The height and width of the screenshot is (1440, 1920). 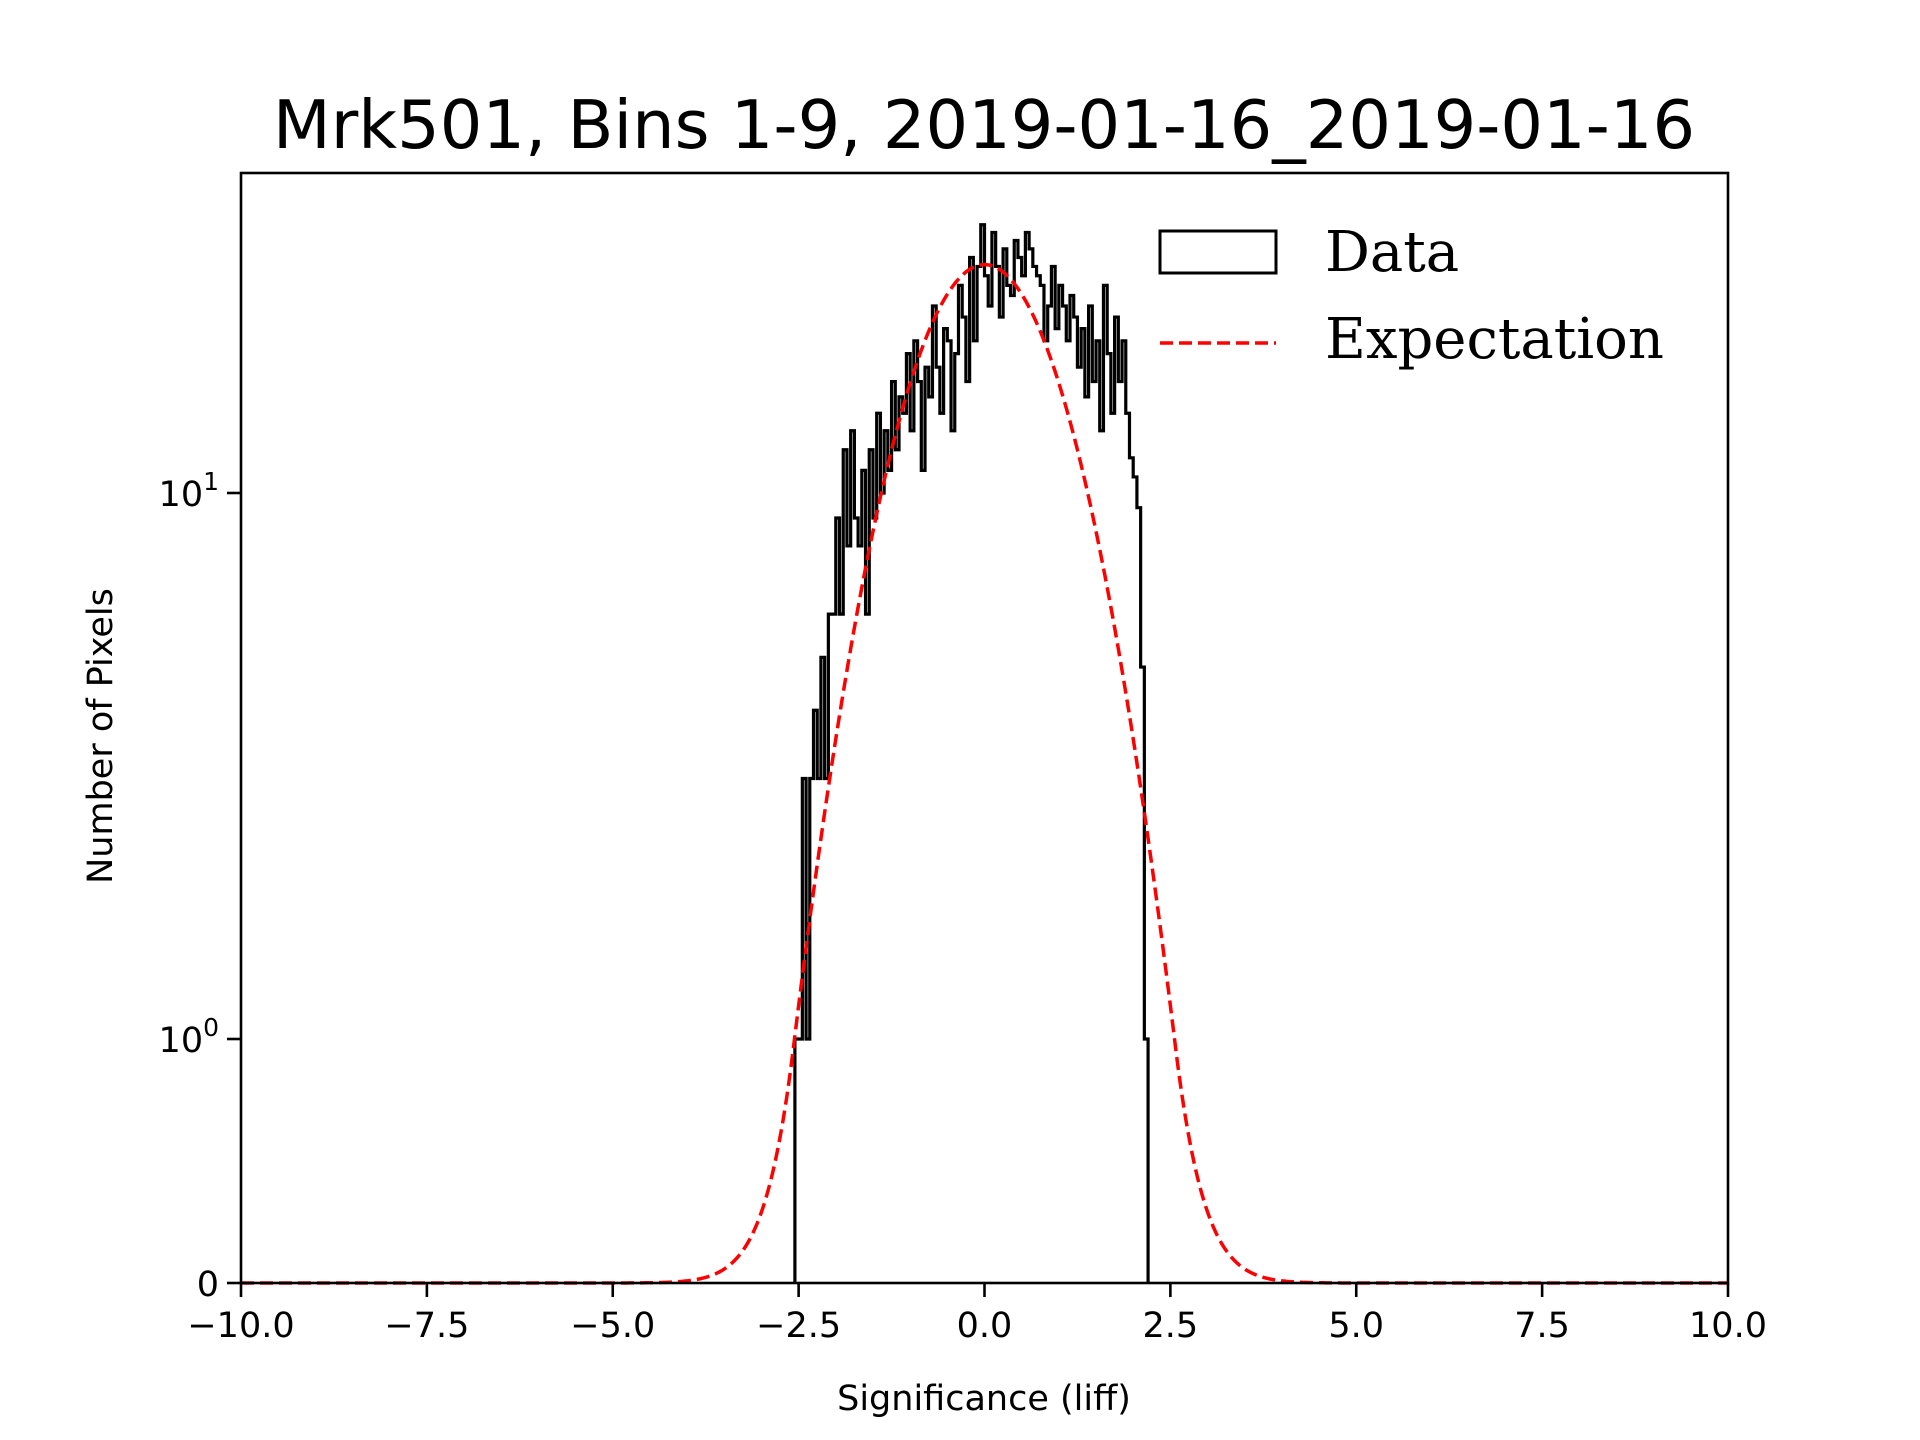 I want to click on y-tick-label: 0, so click(x=208, y=1285).